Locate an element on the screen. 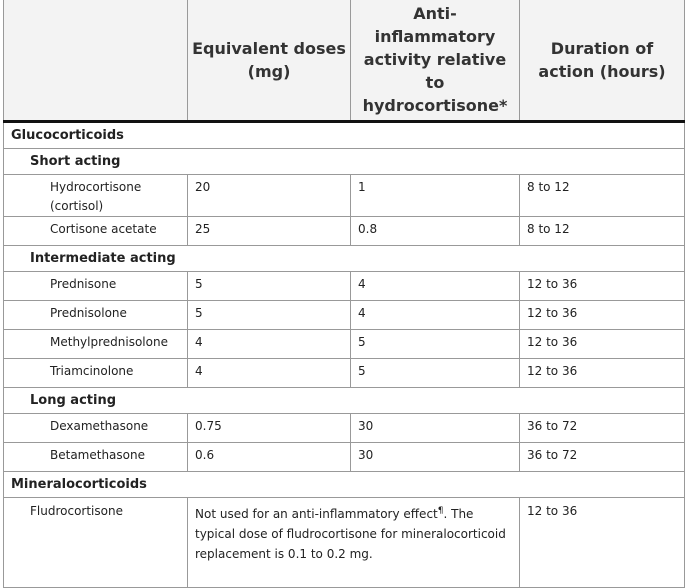 This screenshot has height=588, width=688. table-row: Triamcinolone 4 5 12 to 36 is located at coordinates (344, 373).